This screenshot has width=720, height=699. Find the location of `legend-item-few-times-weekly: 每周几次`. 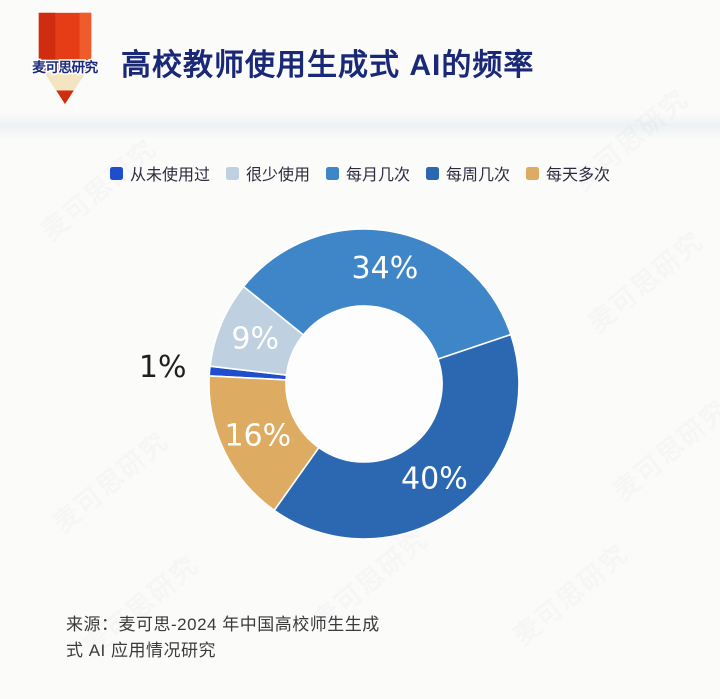

legend-item-few-times-weekly: 每周几次 is located at coordinates (468, 173).